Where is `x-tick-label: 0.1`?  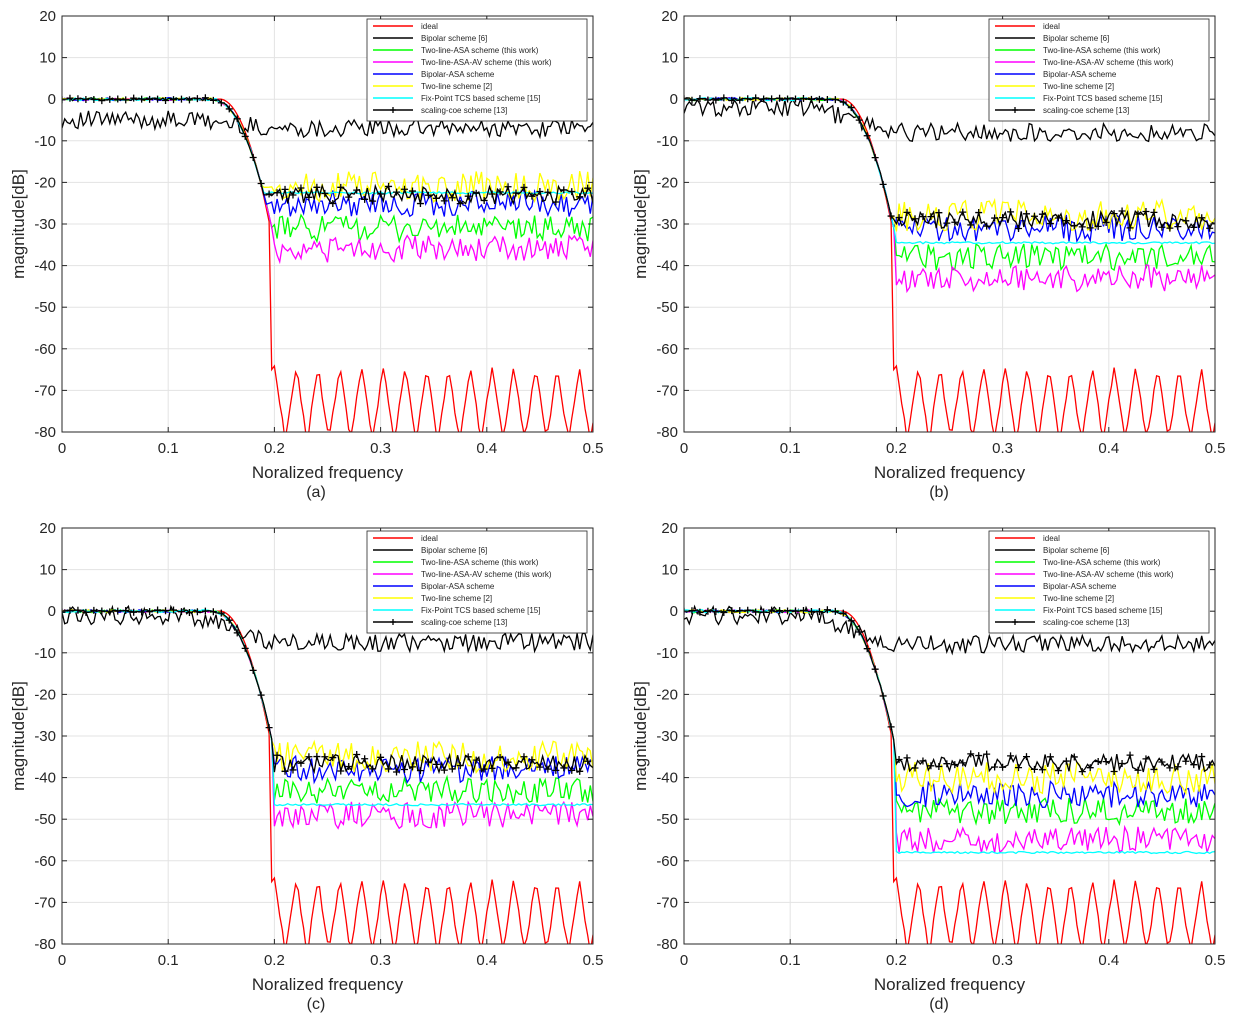
x-tick-label: 0.1 is located at coordinates (168, 960).